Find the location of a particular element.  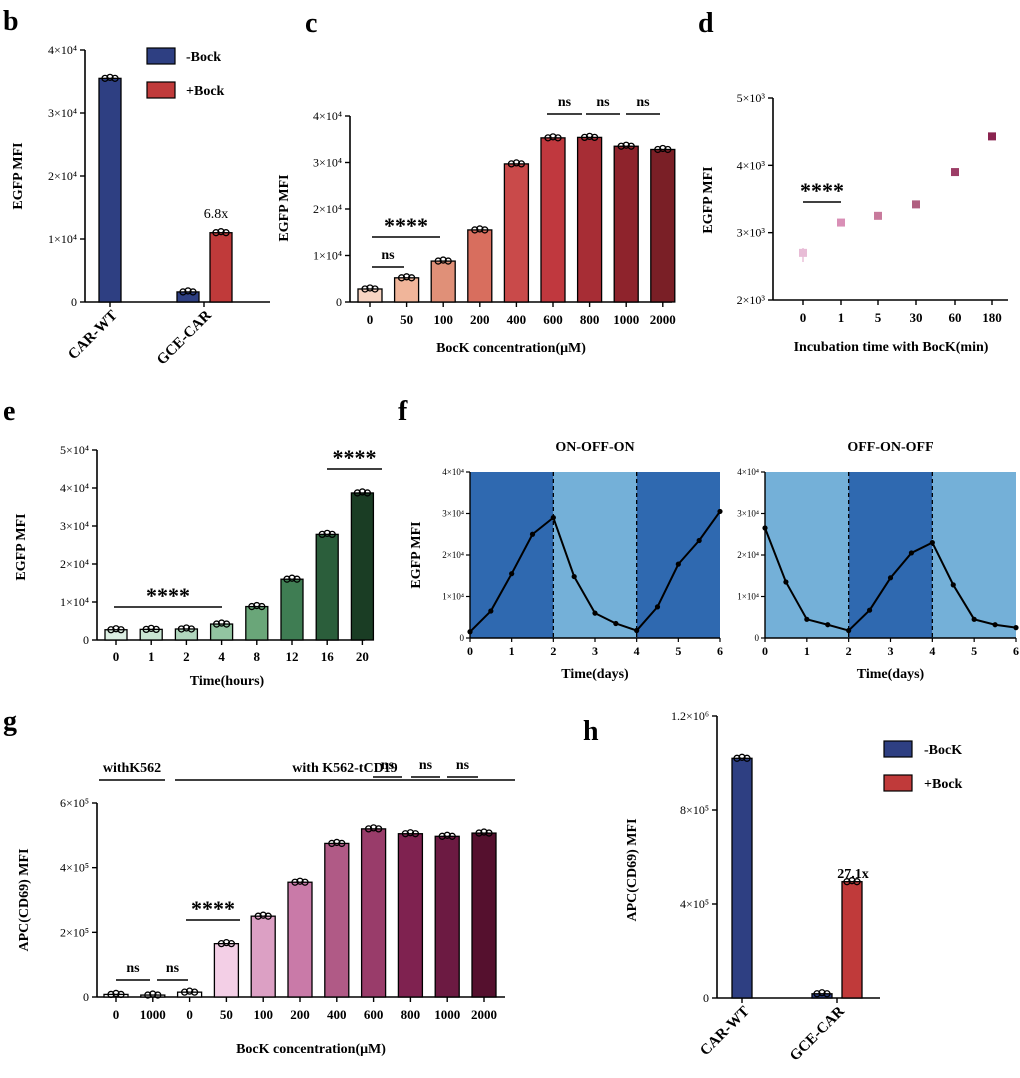

f-y-label: EGFP MFI is located at coordinates (416, 554).